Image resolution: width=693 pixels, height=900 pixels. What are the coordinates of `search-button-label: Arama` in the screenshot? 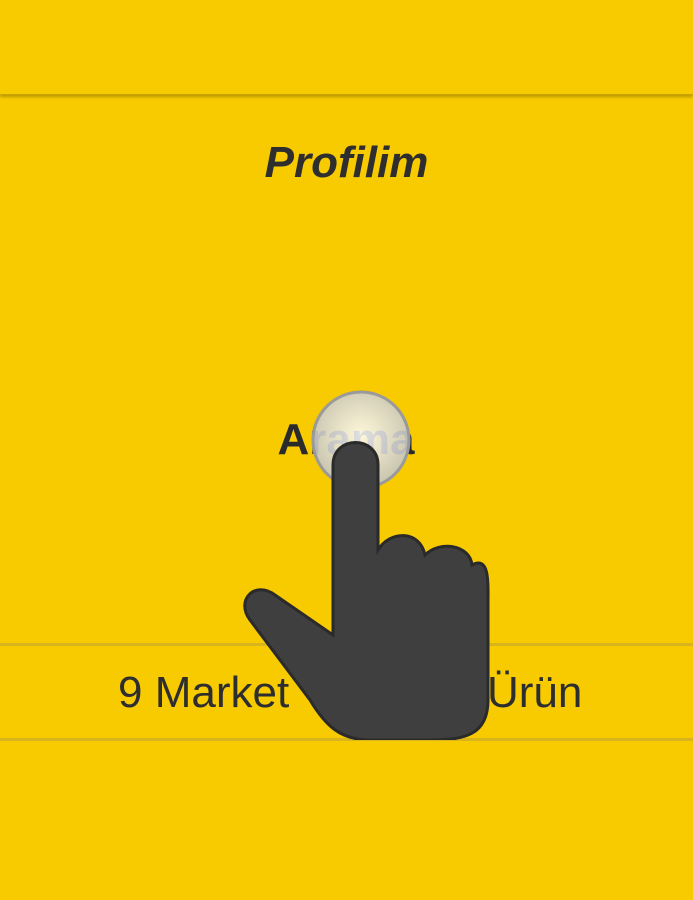 It's located at (346, 439).